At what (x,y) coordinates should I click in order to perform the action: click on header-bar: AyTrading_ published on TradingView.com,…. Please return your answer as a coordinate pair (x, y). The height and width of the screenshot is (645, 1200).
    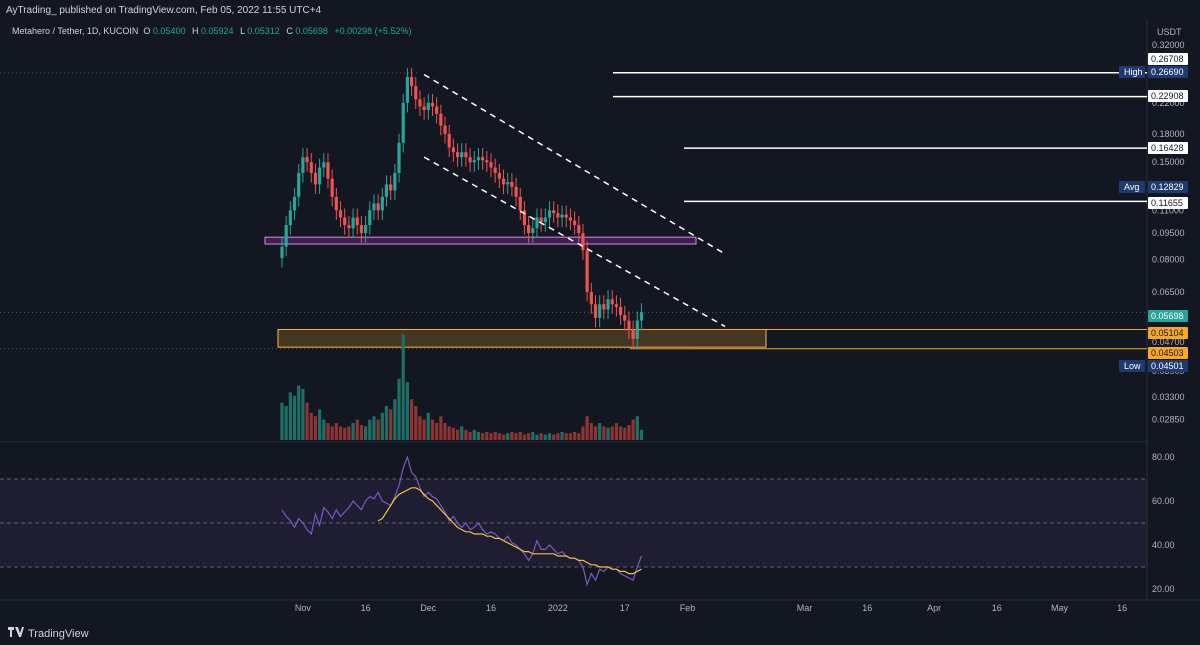
    Looking at the image, I should click on (600, 10).